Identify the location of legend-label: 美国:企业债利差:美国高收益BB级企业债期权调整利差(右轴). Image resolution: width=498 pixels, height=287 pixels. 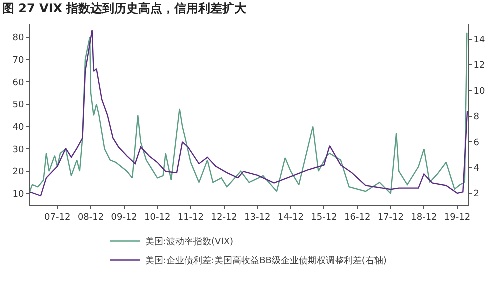
(266, 261).